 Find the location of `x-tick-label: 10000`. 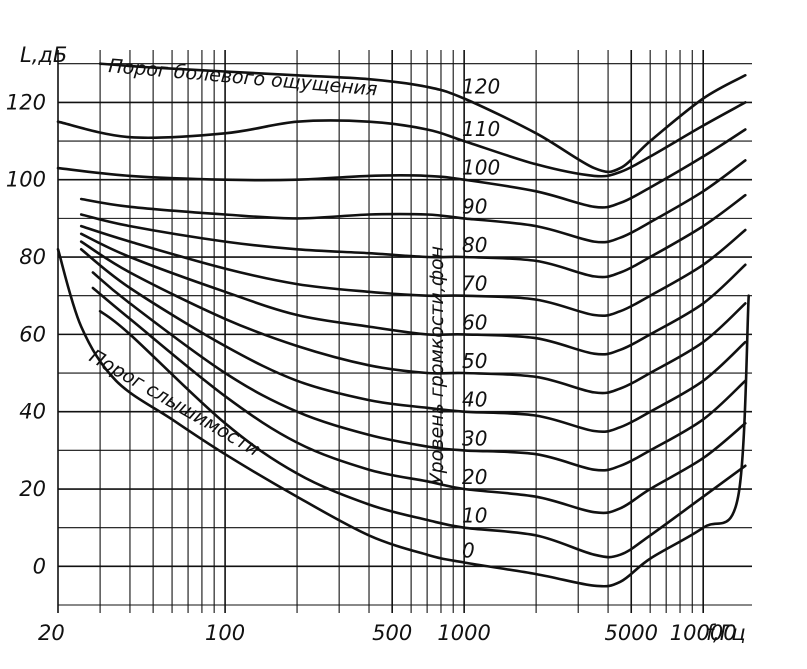

x-tick-label: 10000 is located at coordinates (703, 633).